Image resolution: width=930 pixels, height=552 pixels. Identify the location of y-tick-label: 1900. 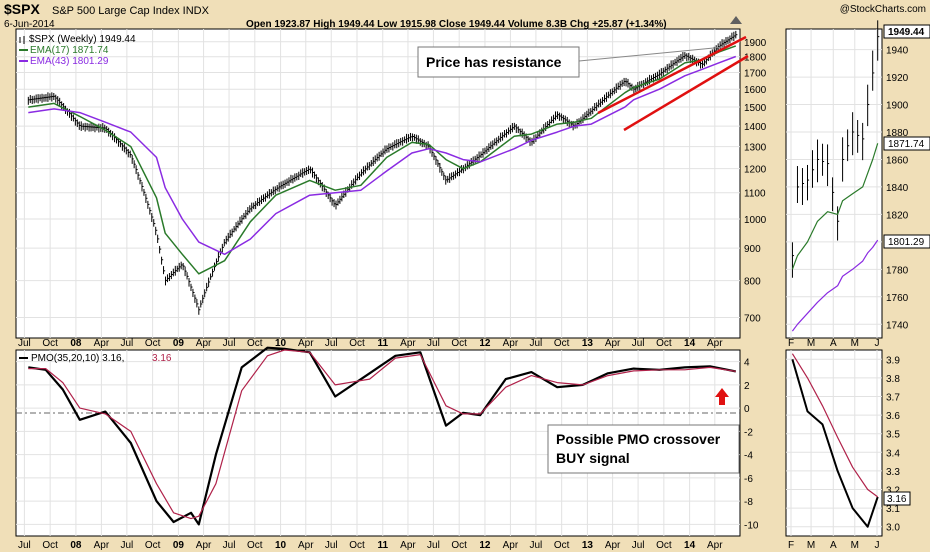
(755, 43).